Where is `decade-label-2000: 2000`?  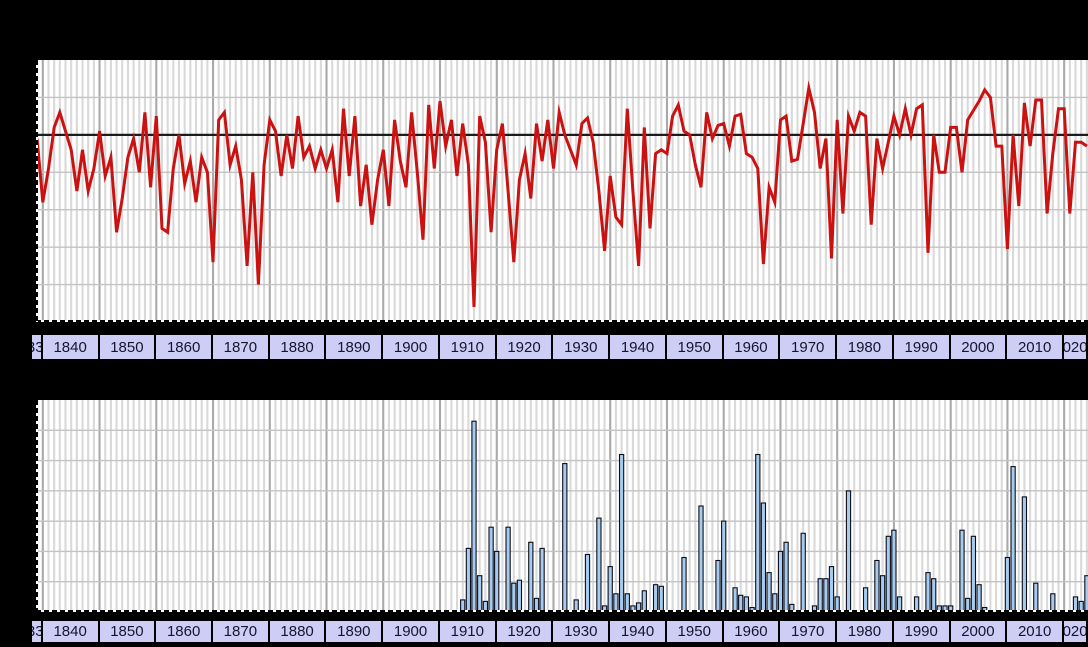 decade-label-2000: 2000 is located at coordinates (978, 347).